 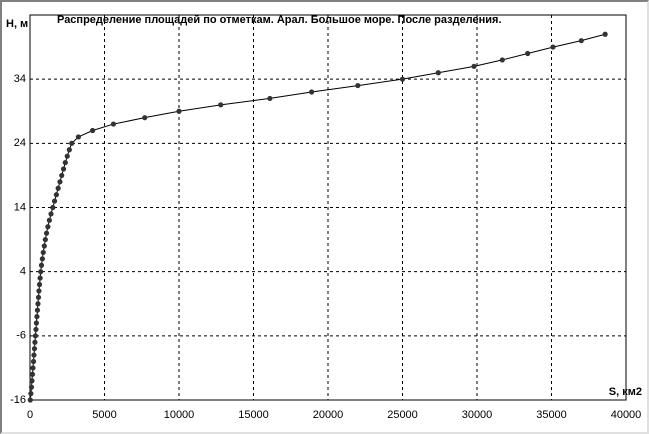 I want to click on y-tick-label: -16, so click(x=18, y=400).